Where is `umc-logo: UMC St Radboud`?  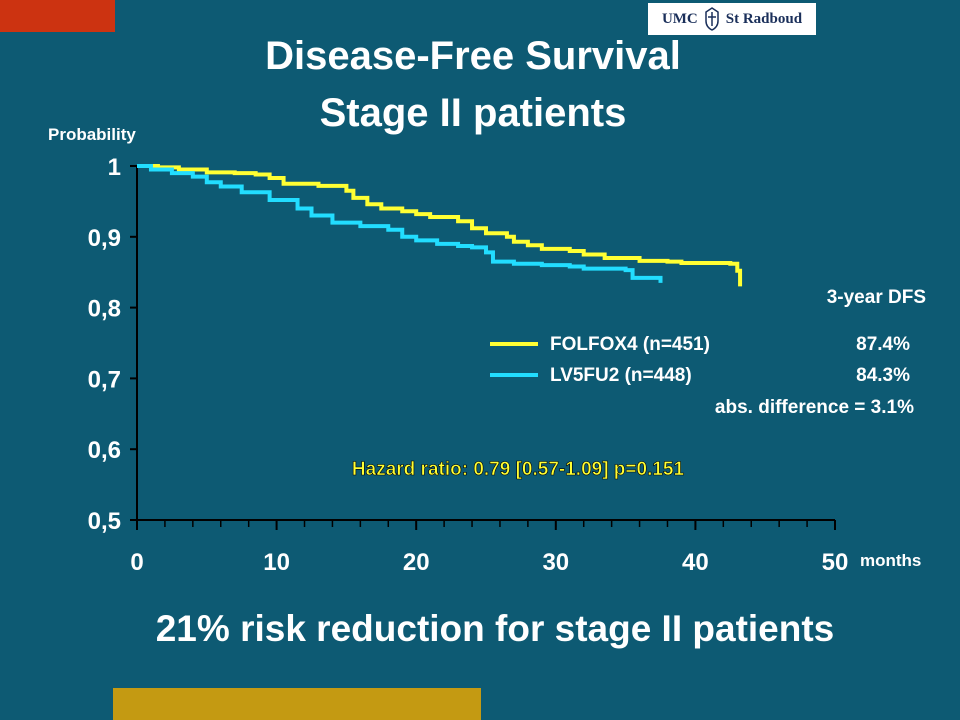 umc-logo: UMC St Radboud is located at coordinates (732, 19).